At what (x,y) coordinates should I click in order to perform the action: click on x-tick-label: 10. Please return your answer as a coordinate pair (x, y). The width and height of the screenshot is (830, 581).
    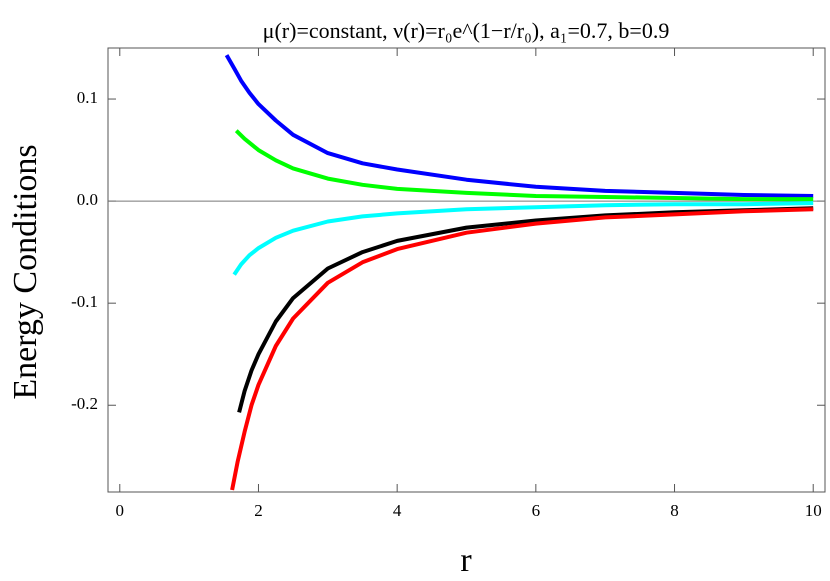
    Looking at the image, I should click on (813, 510).